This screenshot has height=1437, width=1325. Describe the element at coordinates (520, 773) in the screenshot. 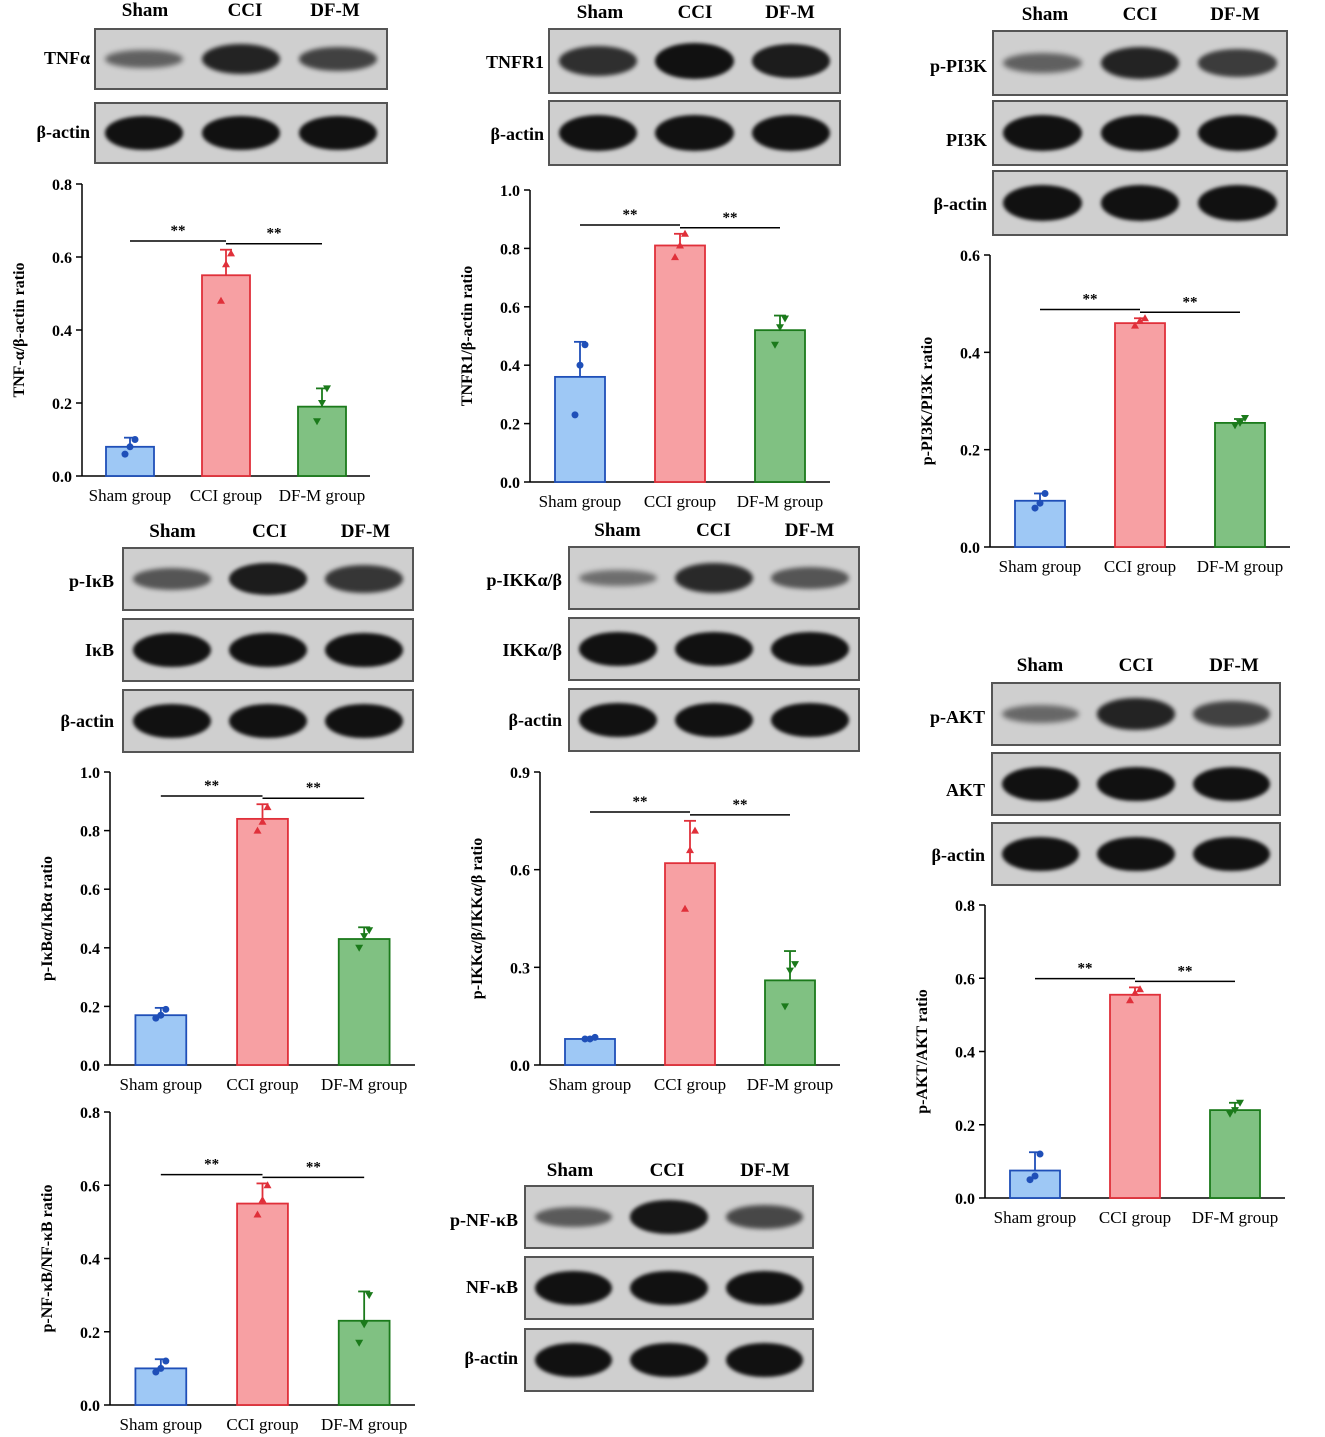

I see `y-tick-label: 0.9` at that location.